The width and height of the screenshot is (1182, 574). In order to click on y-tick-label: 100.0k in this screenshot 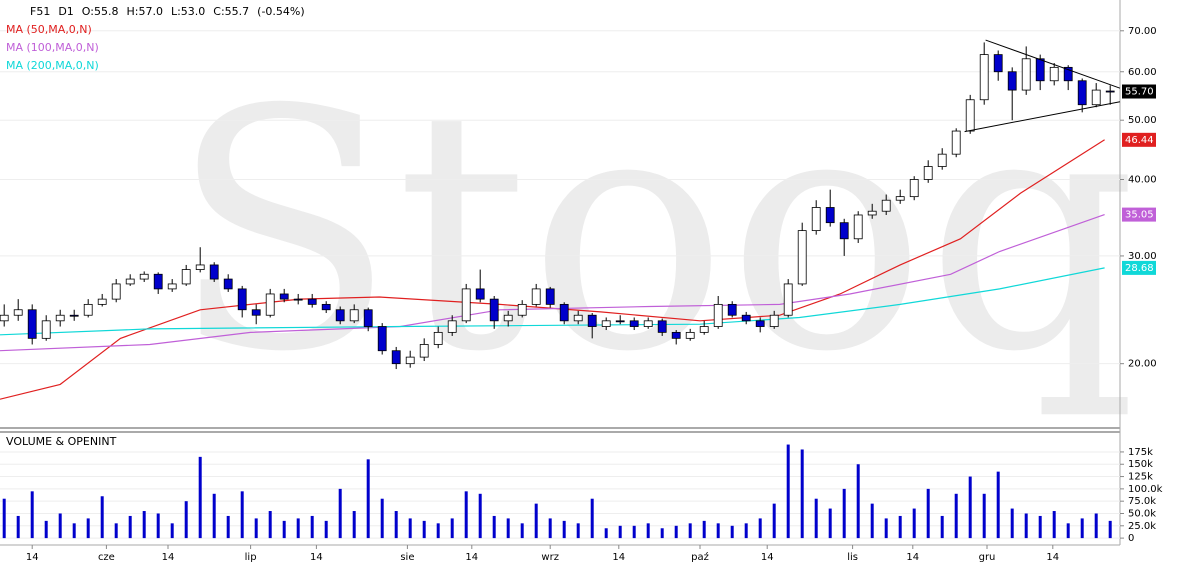, I will do `click(1145, 489)`.